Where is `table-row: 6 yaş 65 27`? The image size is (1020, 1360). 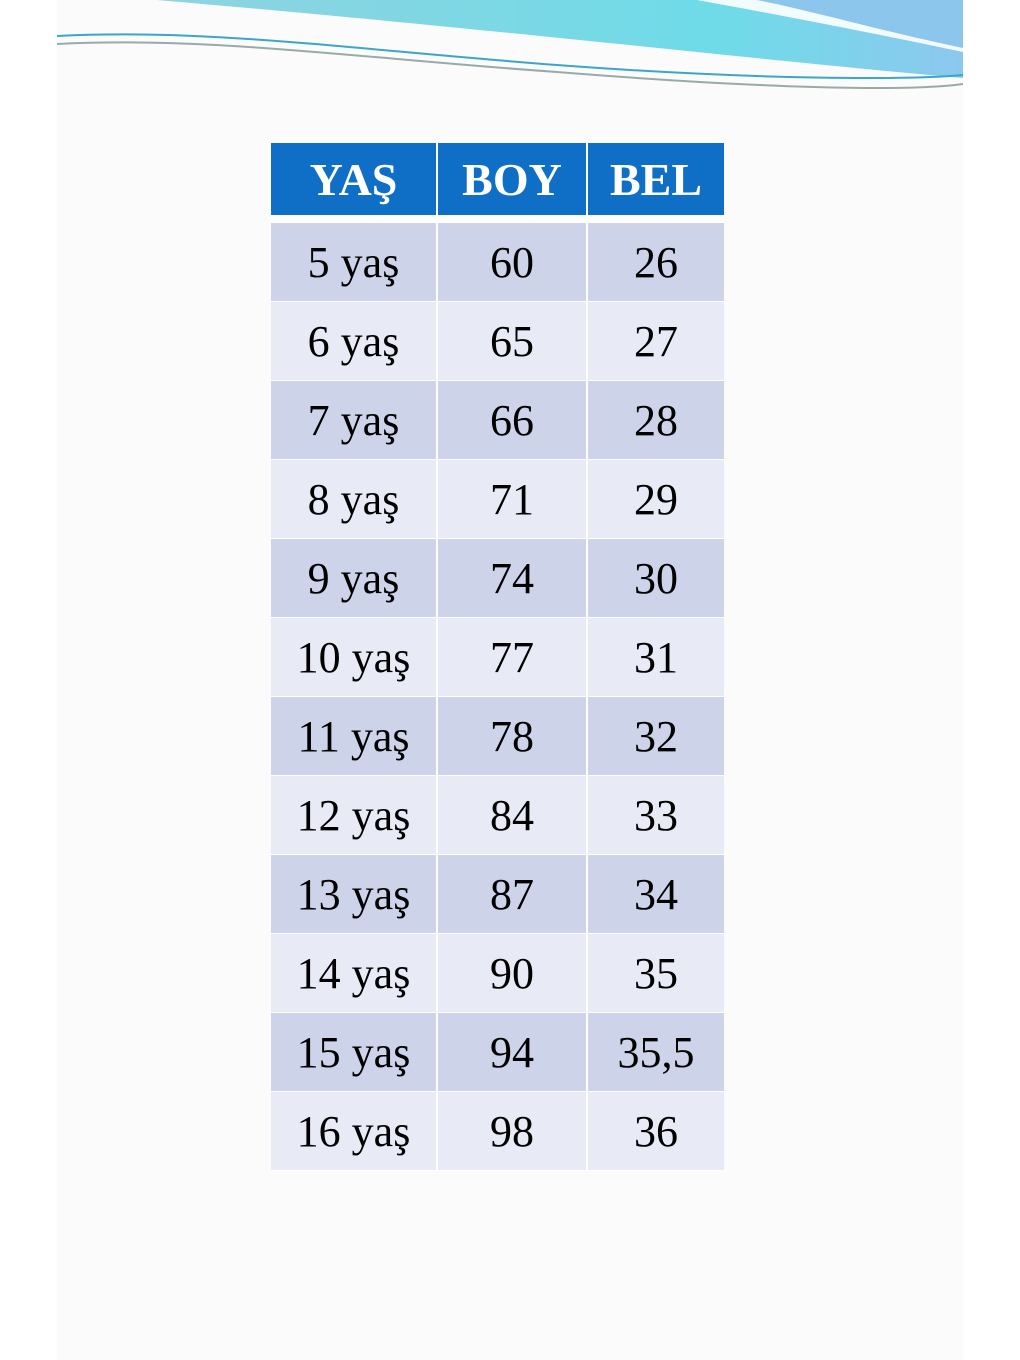 table-row: 6 yaş 65 27 is located at coordinates (497, 341).